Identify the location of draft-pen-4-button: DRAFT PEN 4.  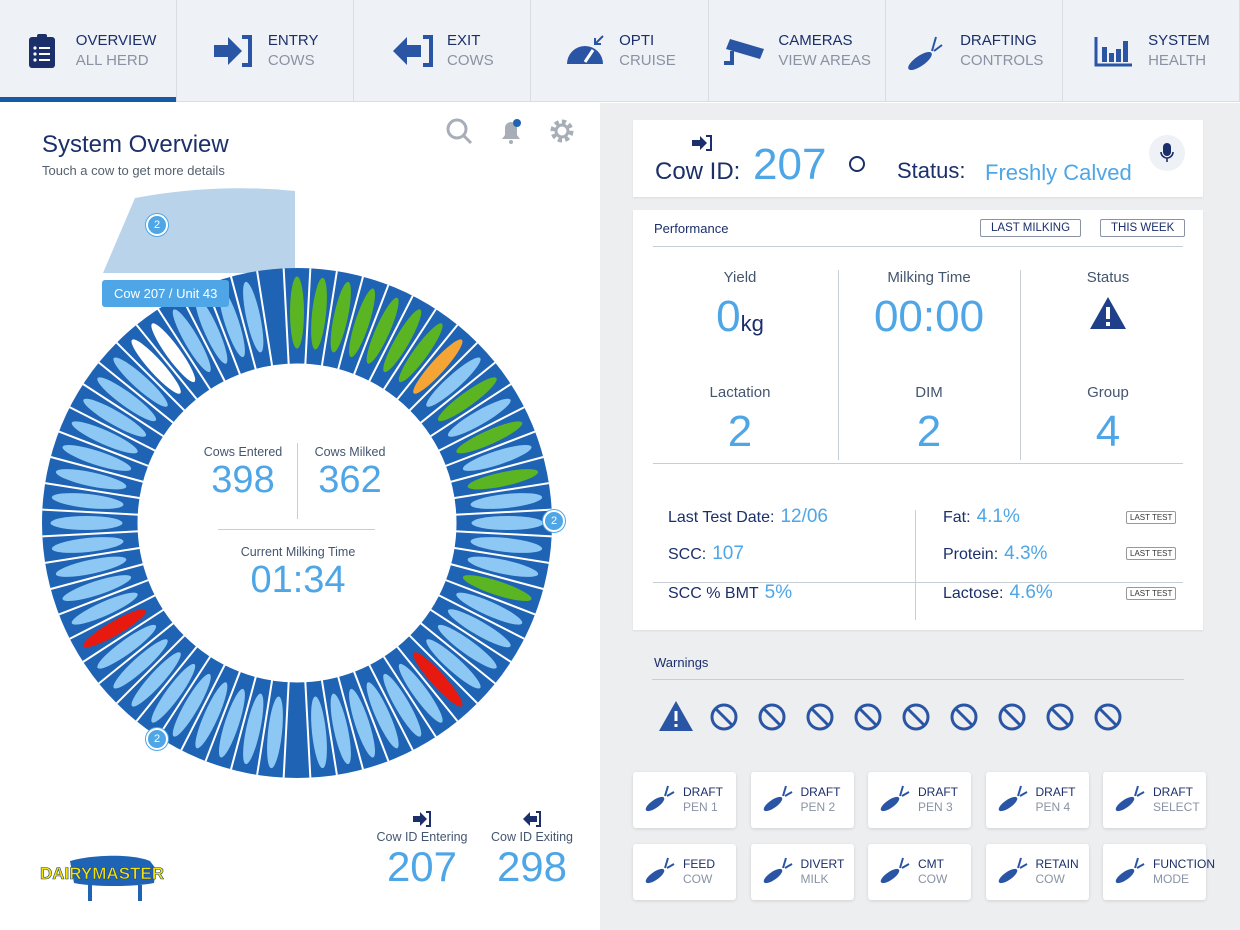
(1037, 800).